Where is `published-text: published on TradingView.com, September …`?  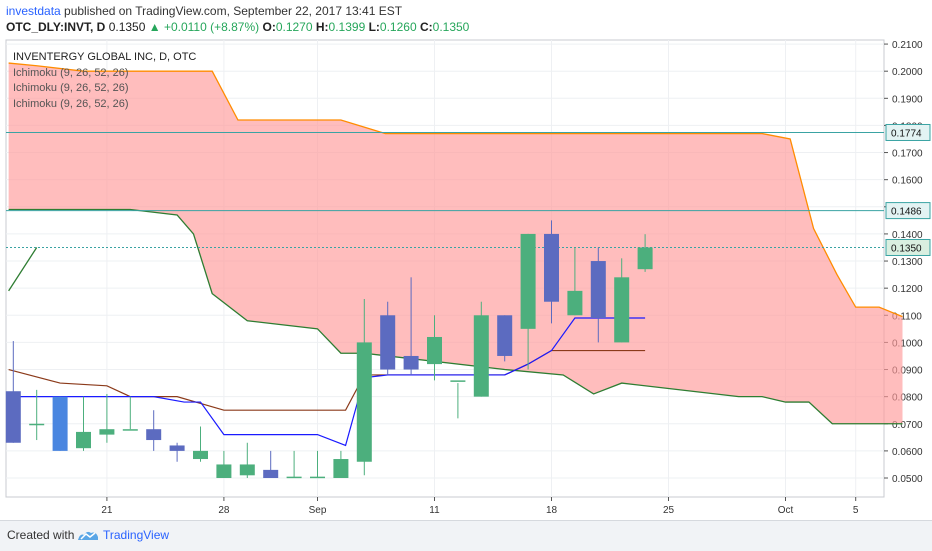
published-text: published on TradingView.com, September … is located at coordinates (231, 11).